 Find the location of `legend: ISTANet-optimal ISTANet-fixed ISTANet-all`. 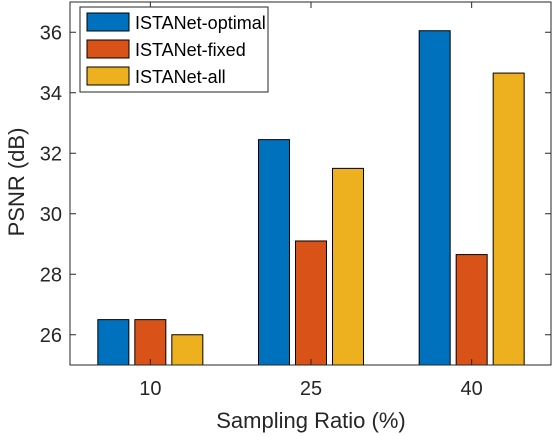

legend: ISTANet-optimal ISTANet-fixed ISTANet-all is located at coordinates (174, 49).